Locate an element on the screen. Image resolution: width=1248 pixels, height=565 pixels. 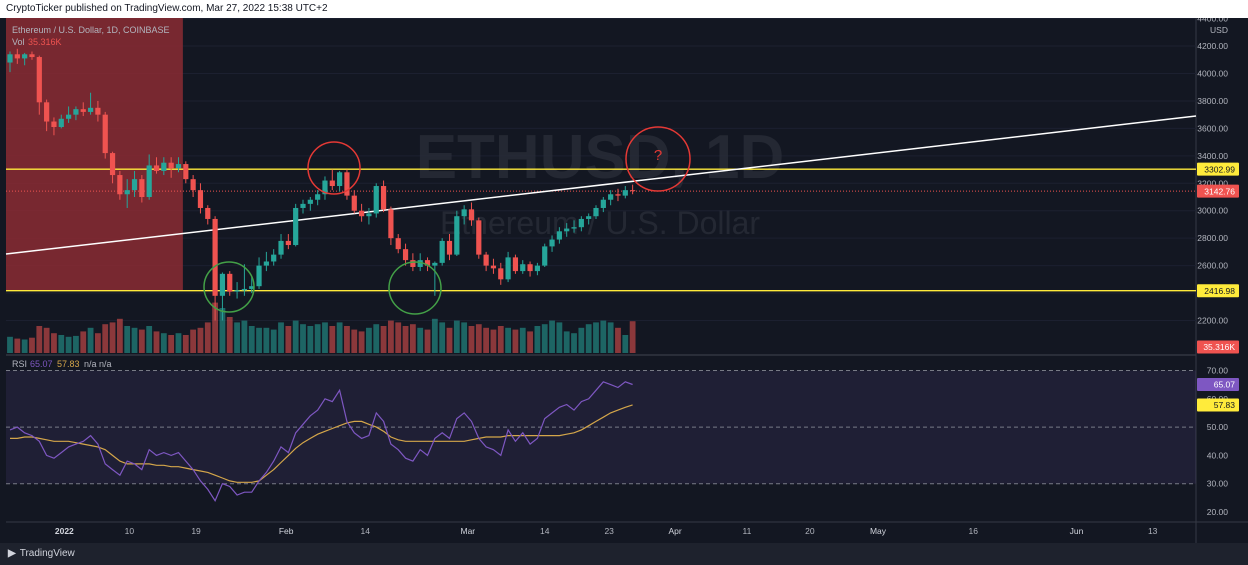
resistance-tag: 3302.99 is located at coordinates (1218, 169).